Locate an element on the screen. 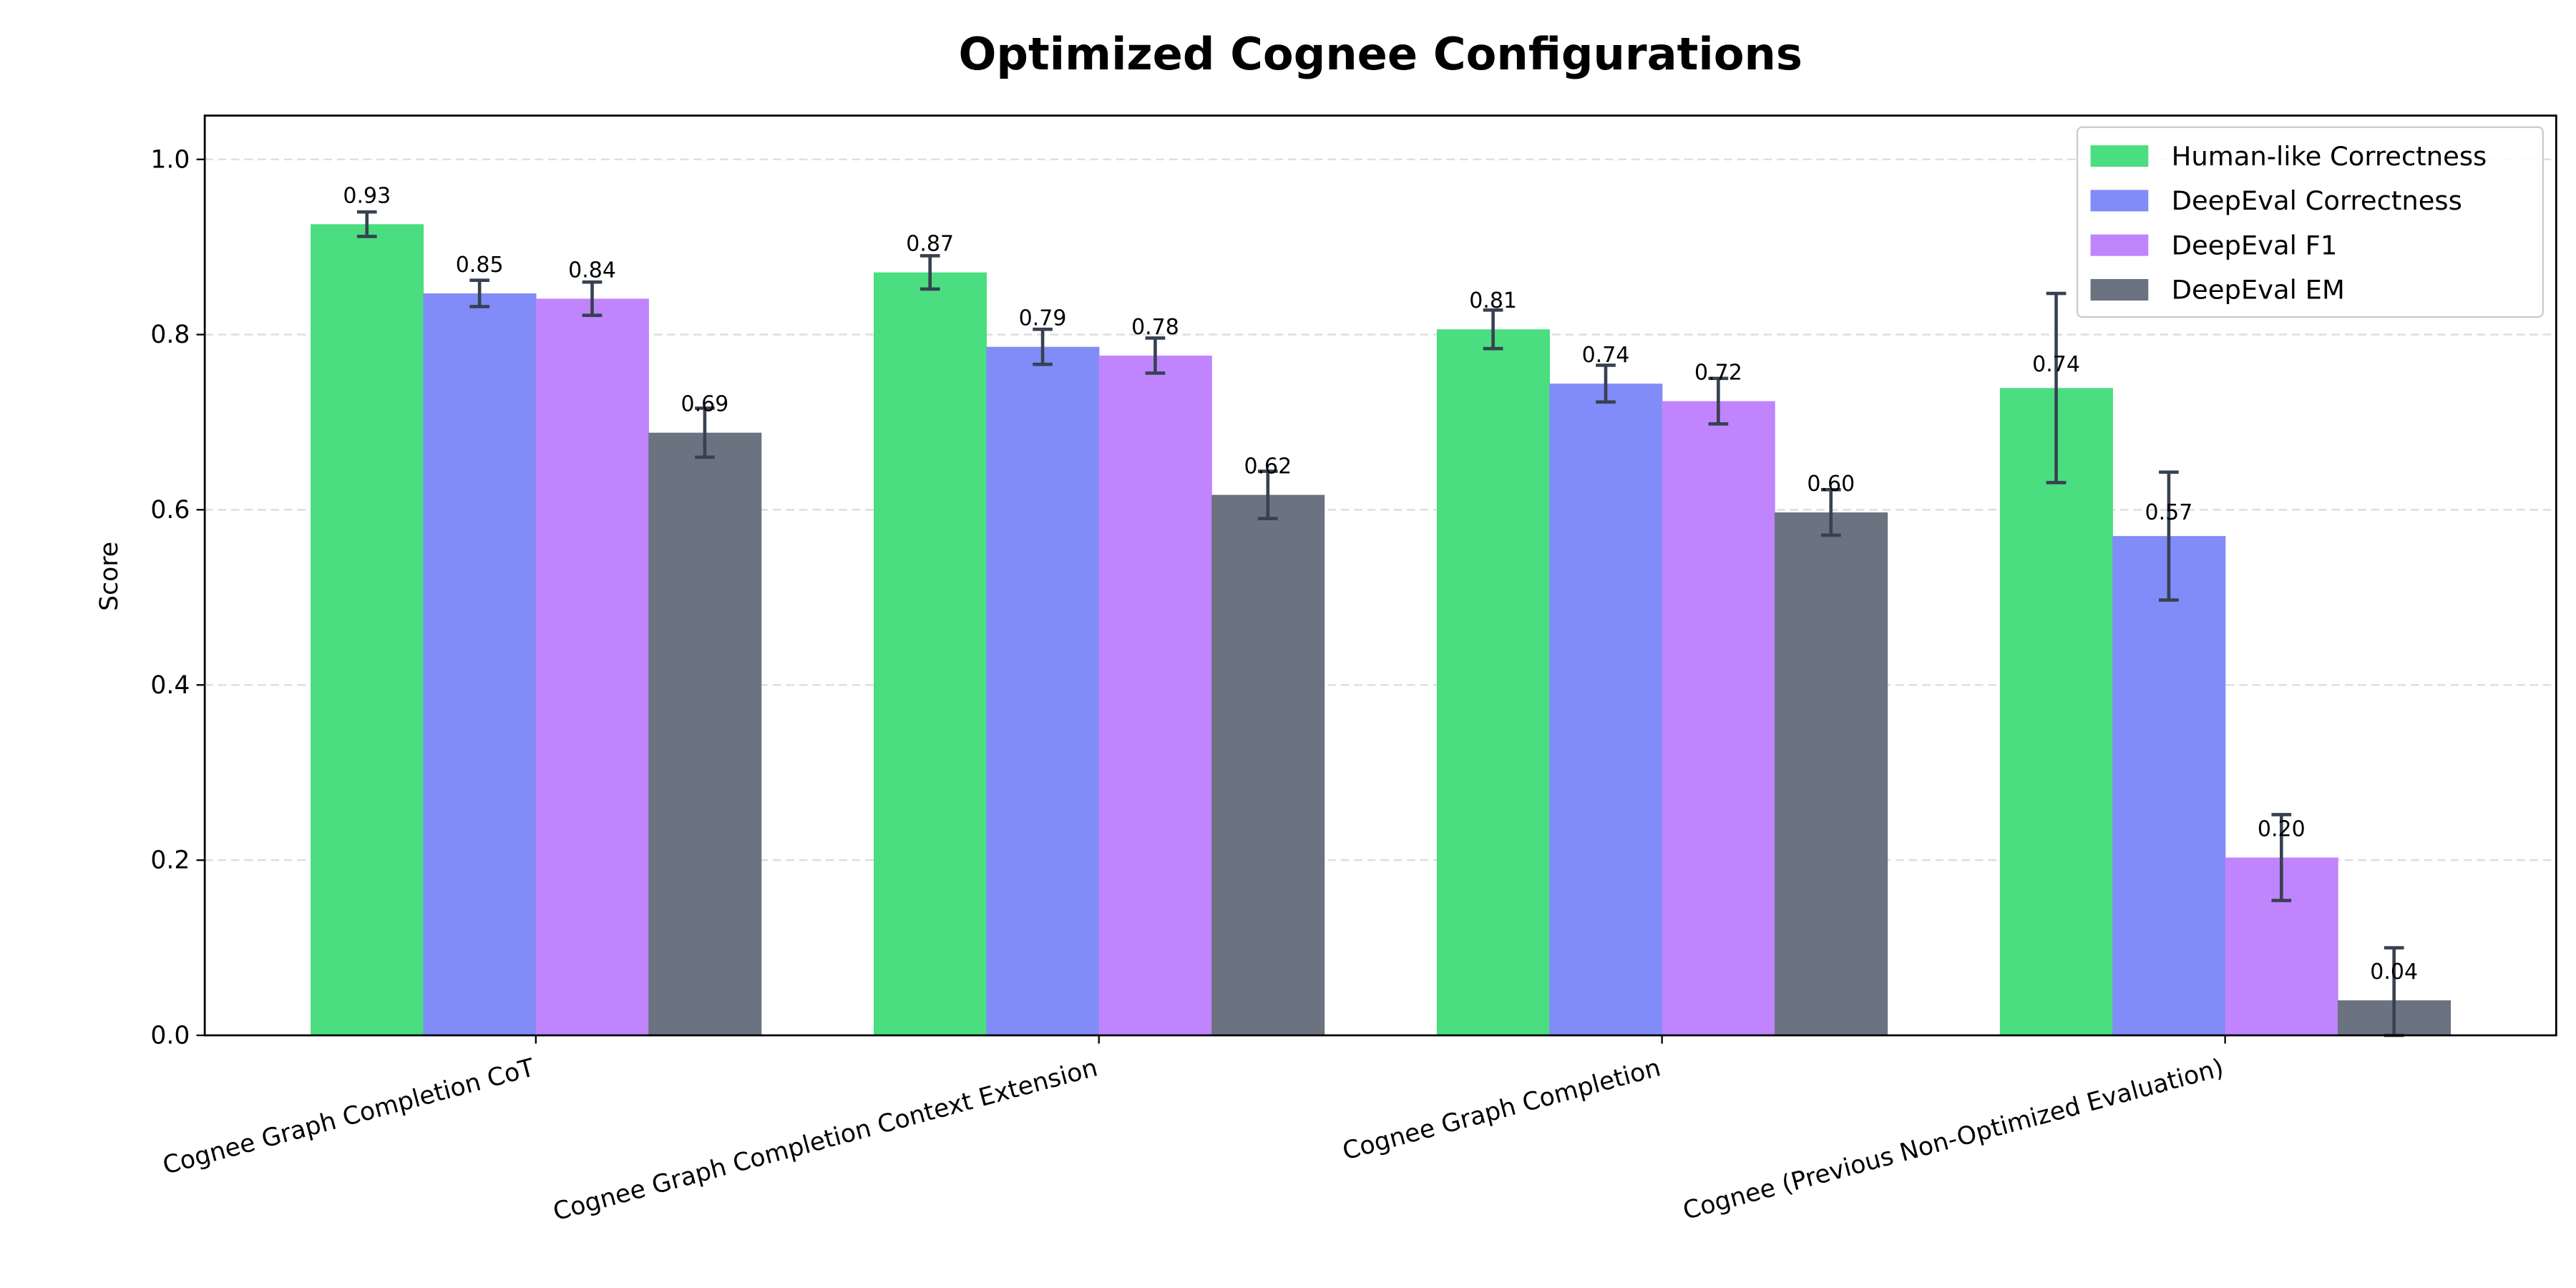  data-label: 0.85 is located at coordinates (480, 265).